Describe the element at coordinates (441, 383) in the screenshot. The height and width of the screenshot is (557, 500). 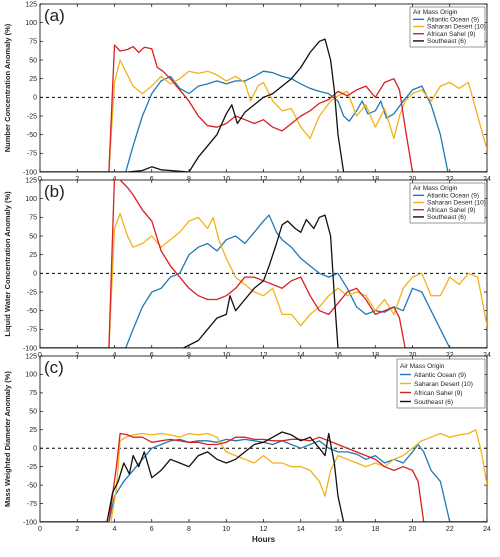
I see `legend-box` at that location.